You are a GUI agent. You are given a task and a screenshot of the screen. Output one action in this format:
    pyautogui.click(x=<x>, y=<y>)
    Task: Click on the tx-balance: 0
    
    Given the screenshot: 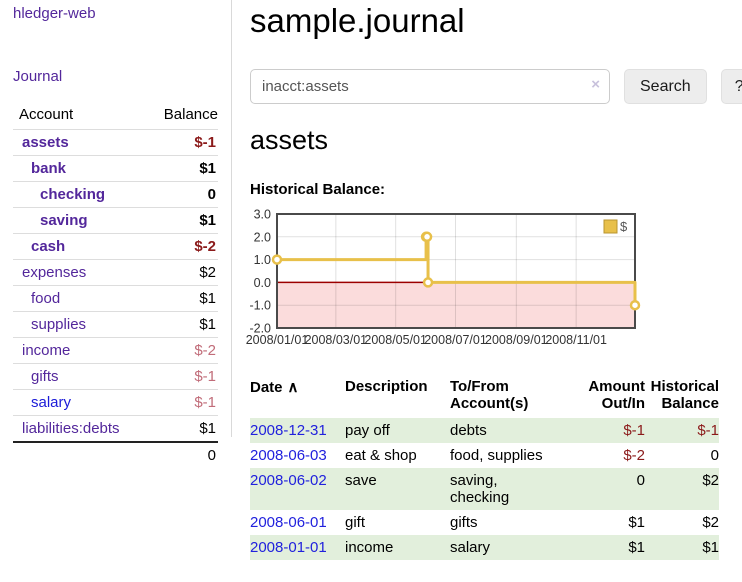 What is the action you would take?
    pyautogui.click(x=714, y=455)
    